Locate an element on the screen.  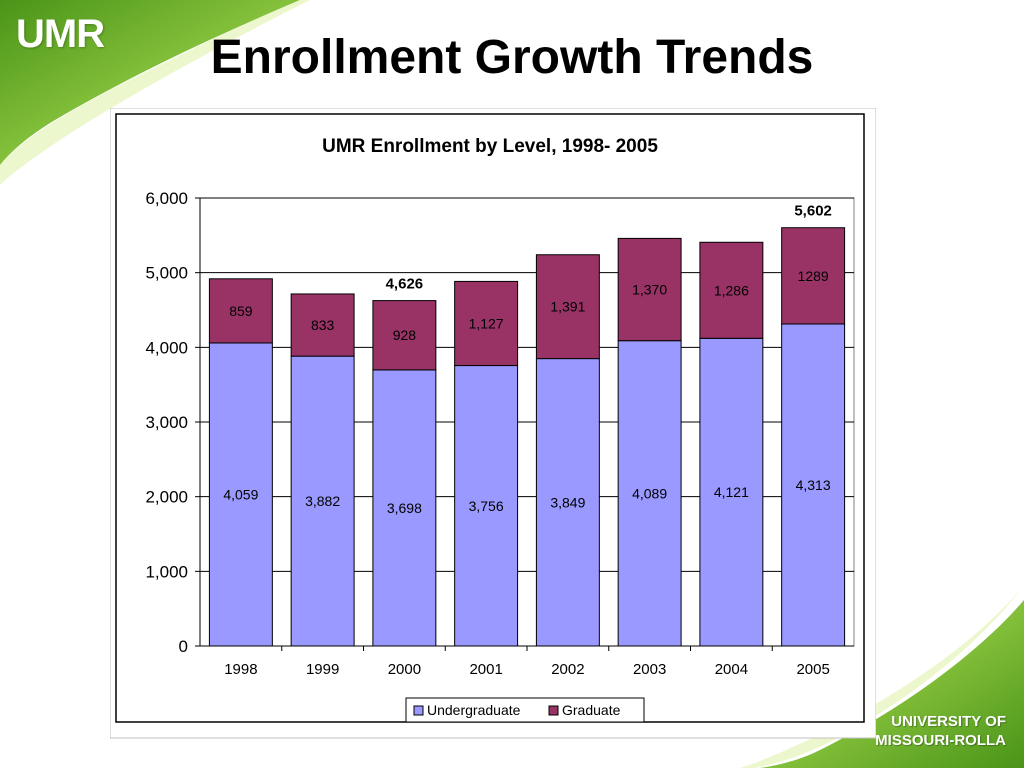
bar-undergraduate-1998 is located at coordinates (240, 494).